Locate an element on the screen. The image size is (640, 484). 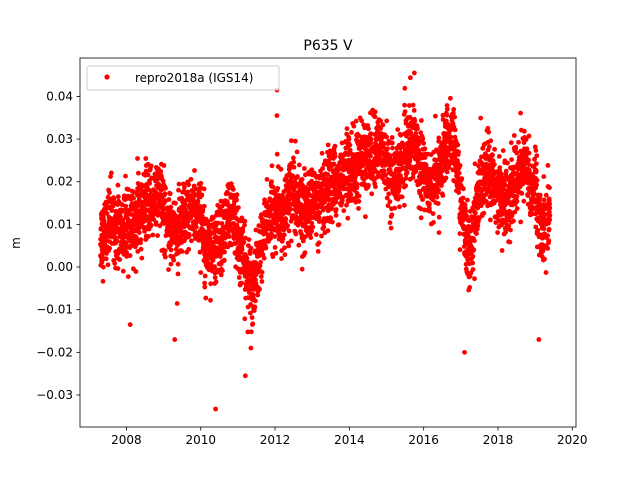
x-tick-label: 2010 is located at coordinates (200, 440).